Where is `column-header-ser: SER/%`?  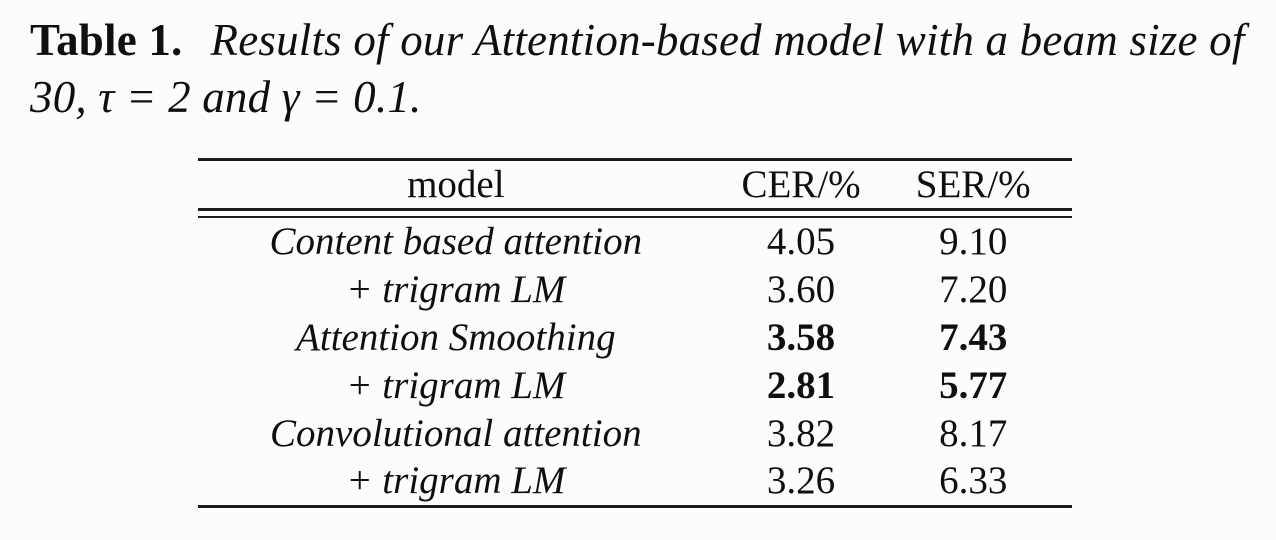
column-header-ser: SER/% is located at coordinates (973, 184).